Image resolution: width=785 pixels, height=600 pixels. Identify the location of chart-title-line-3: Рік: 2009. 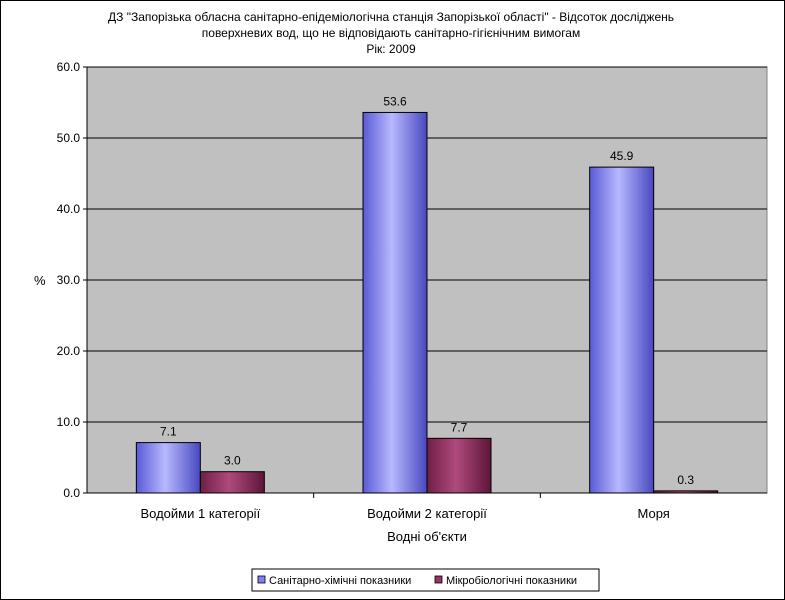
(391, 49).